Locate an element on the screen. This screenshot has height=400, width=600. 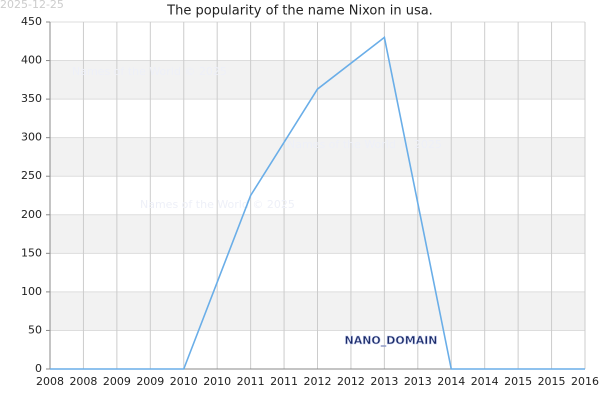
y-tick-label: 350 is located at coordinates (31, 98).